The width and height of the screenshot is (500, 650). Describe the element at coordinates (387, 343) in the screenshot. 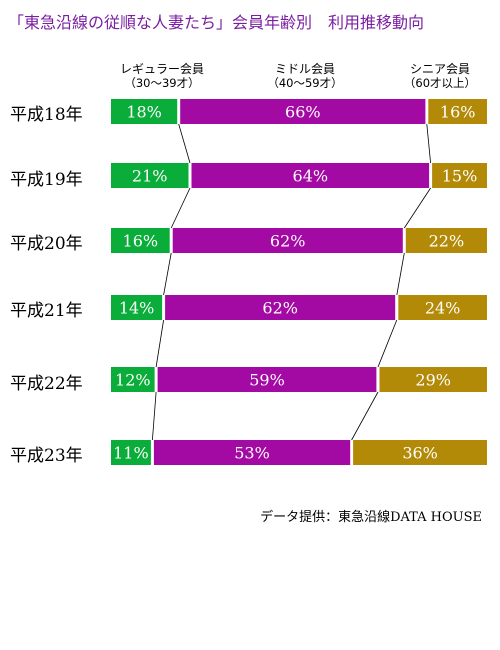

I see `connector-line-middle-senior-h21` at that location.